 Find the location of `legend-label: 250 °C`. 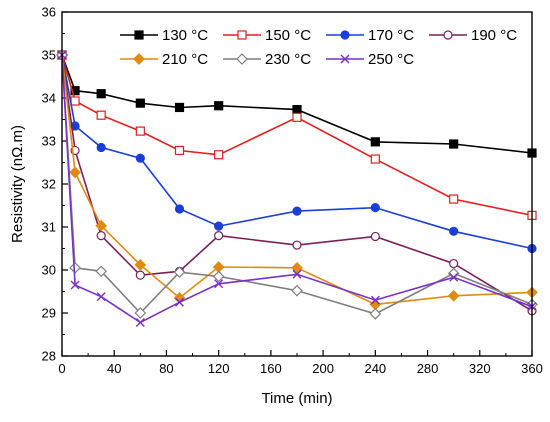

legend-label: 250 °C is located at coordinates (391, 59).